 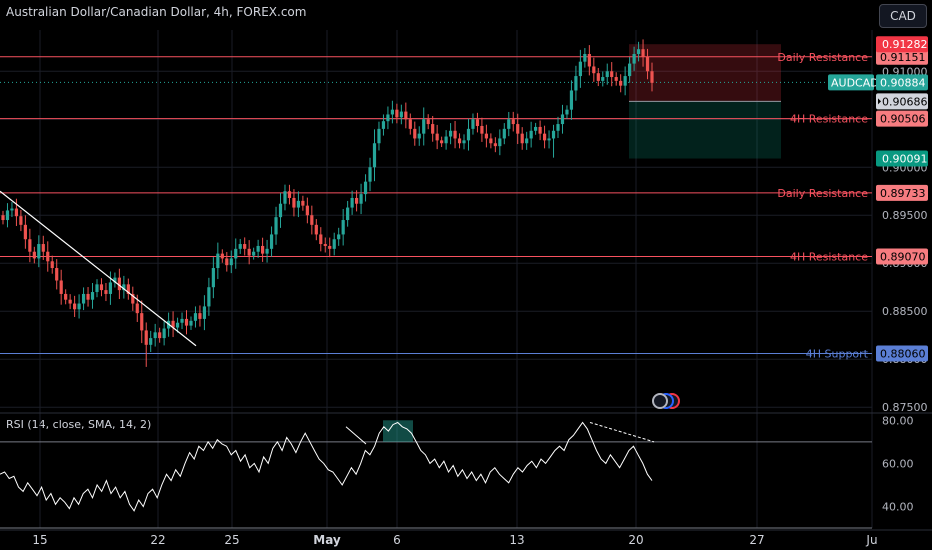 What do you see at coordinates (905, 101) in the screenshot?
I see `position-tag-text: 0.90686` at bounding box center [905, 101].